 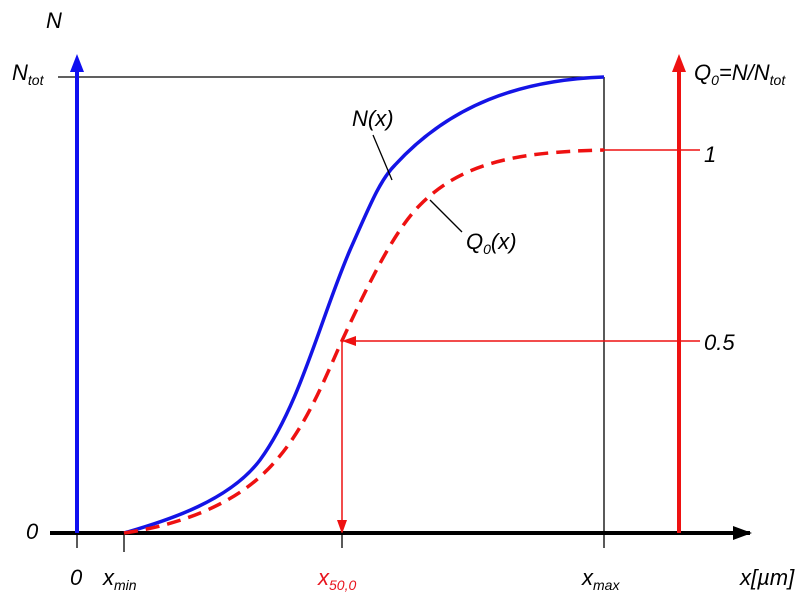 I want to click on x50-label: x50,0, so click(x=336, y=579).